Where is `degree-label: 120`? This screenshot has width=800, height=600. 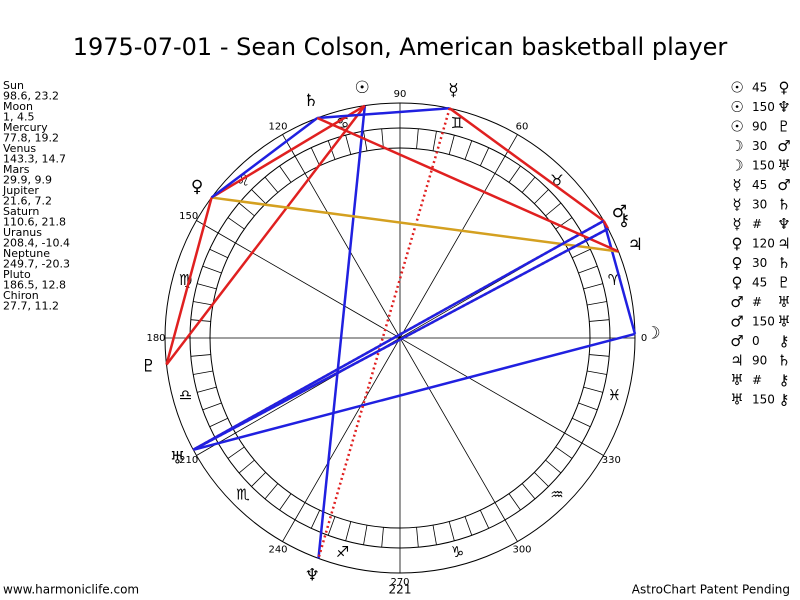
degree-label: 120 is located at coordinates (277, 127).